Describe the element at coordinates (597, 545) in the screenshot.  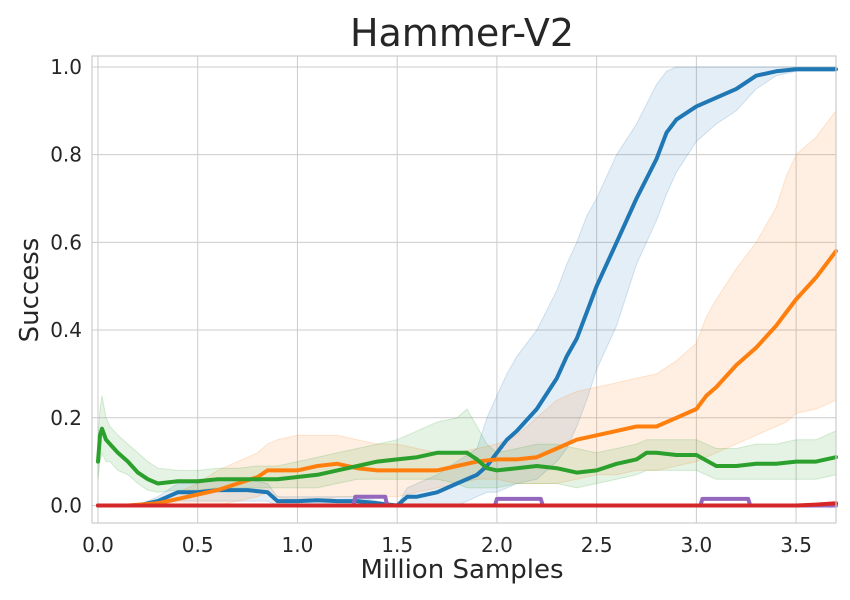
I see `x-tick-label: 2.5` at that location.